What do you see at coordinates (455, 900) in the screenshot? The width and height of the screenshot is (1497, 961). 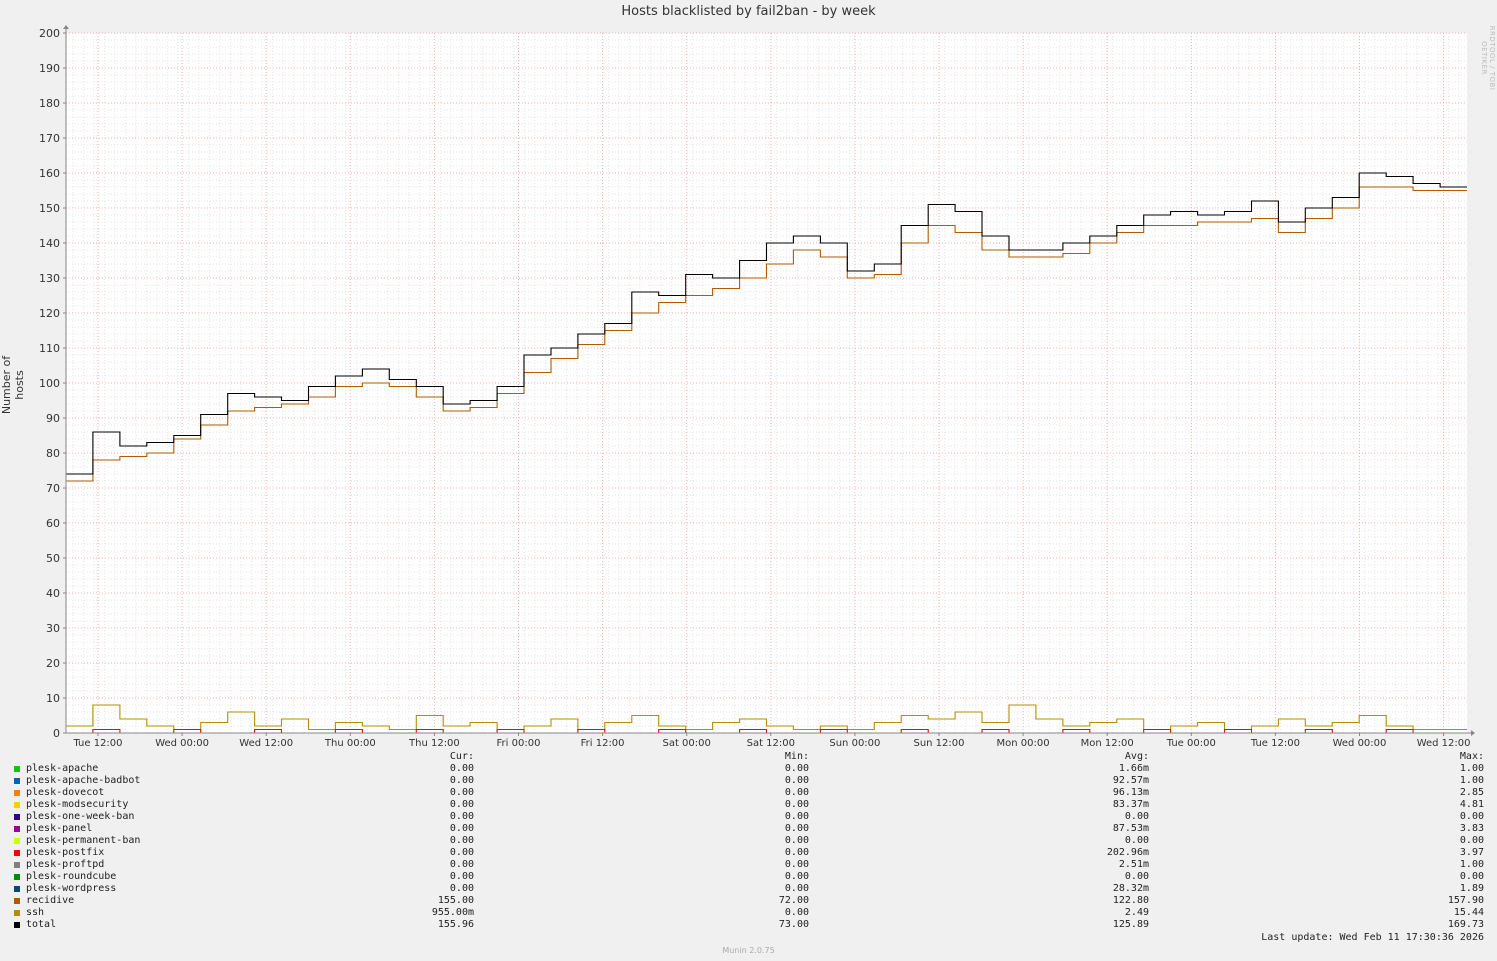 I see `legend-cur-value: 155.00` at bounding box center [455, 900].